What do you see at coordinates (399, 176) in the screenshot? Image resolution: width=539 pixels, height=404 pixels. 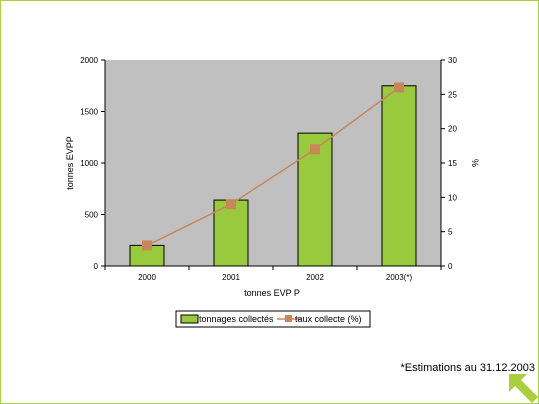 I see `bar-2003(*)` at bounding box center [399, 176].